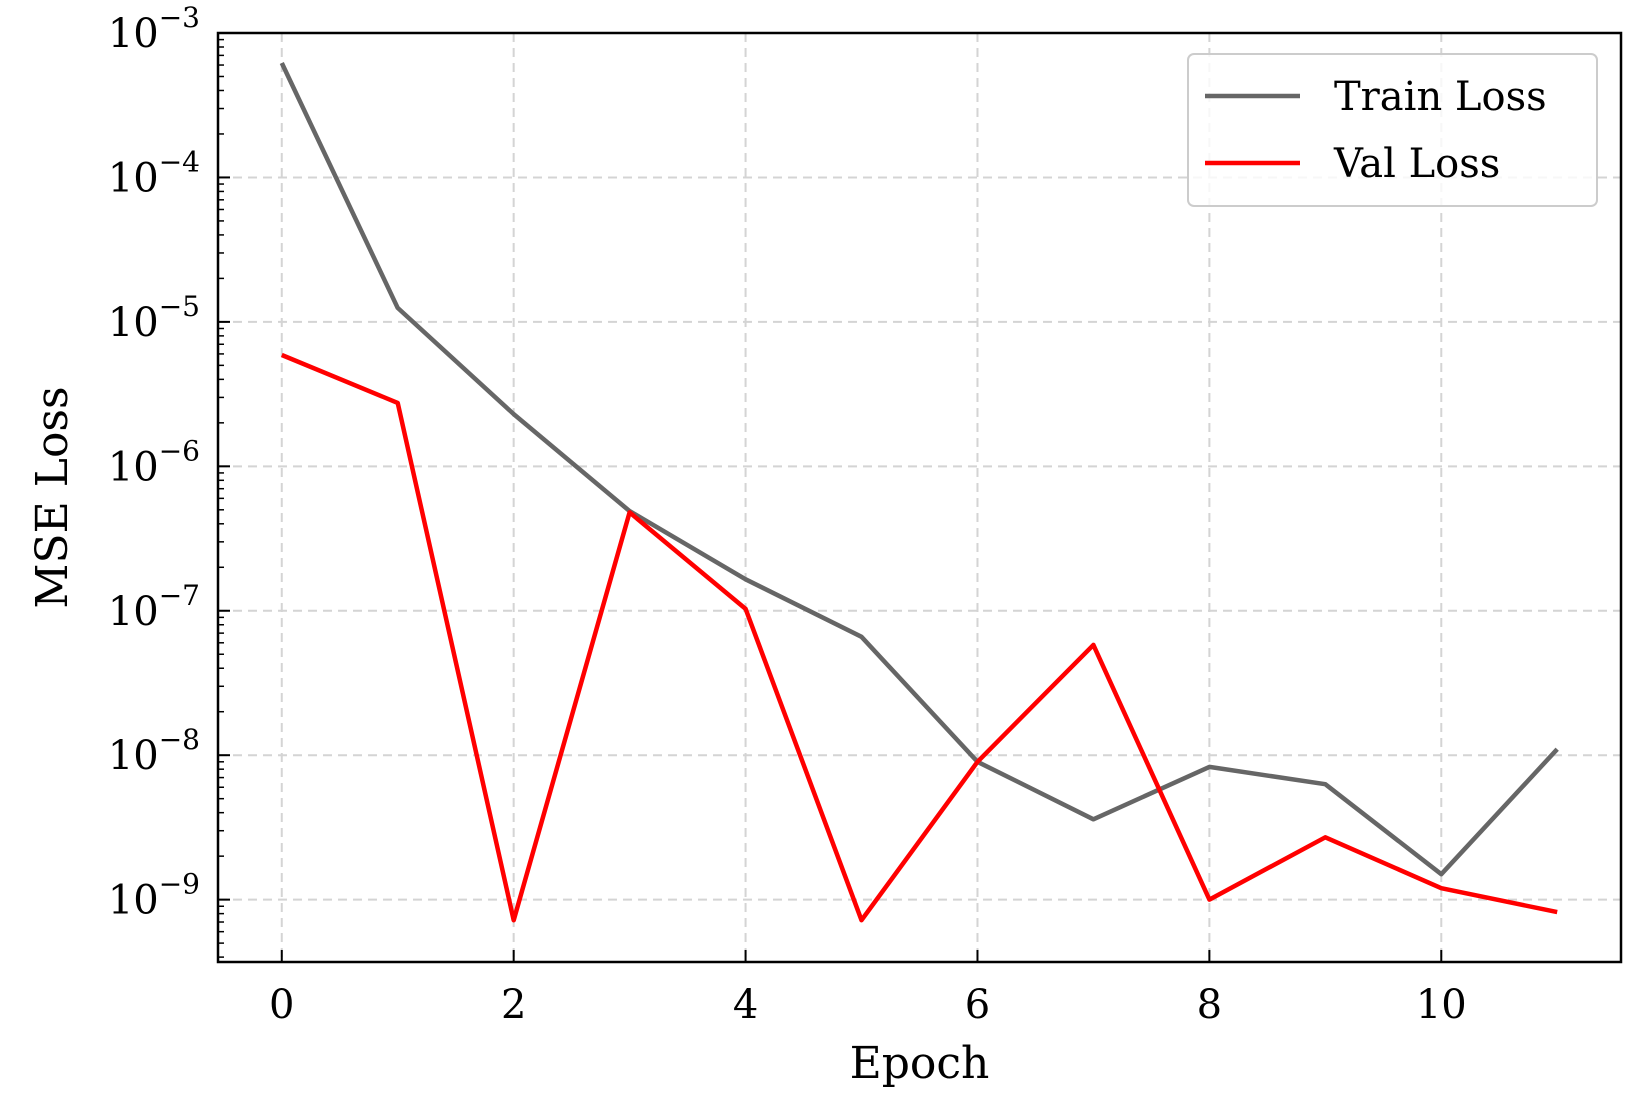 This screenshot has height=1113, width=1642. I want to click on y-tick-label: 10⁻⁴, so click(154, 173).